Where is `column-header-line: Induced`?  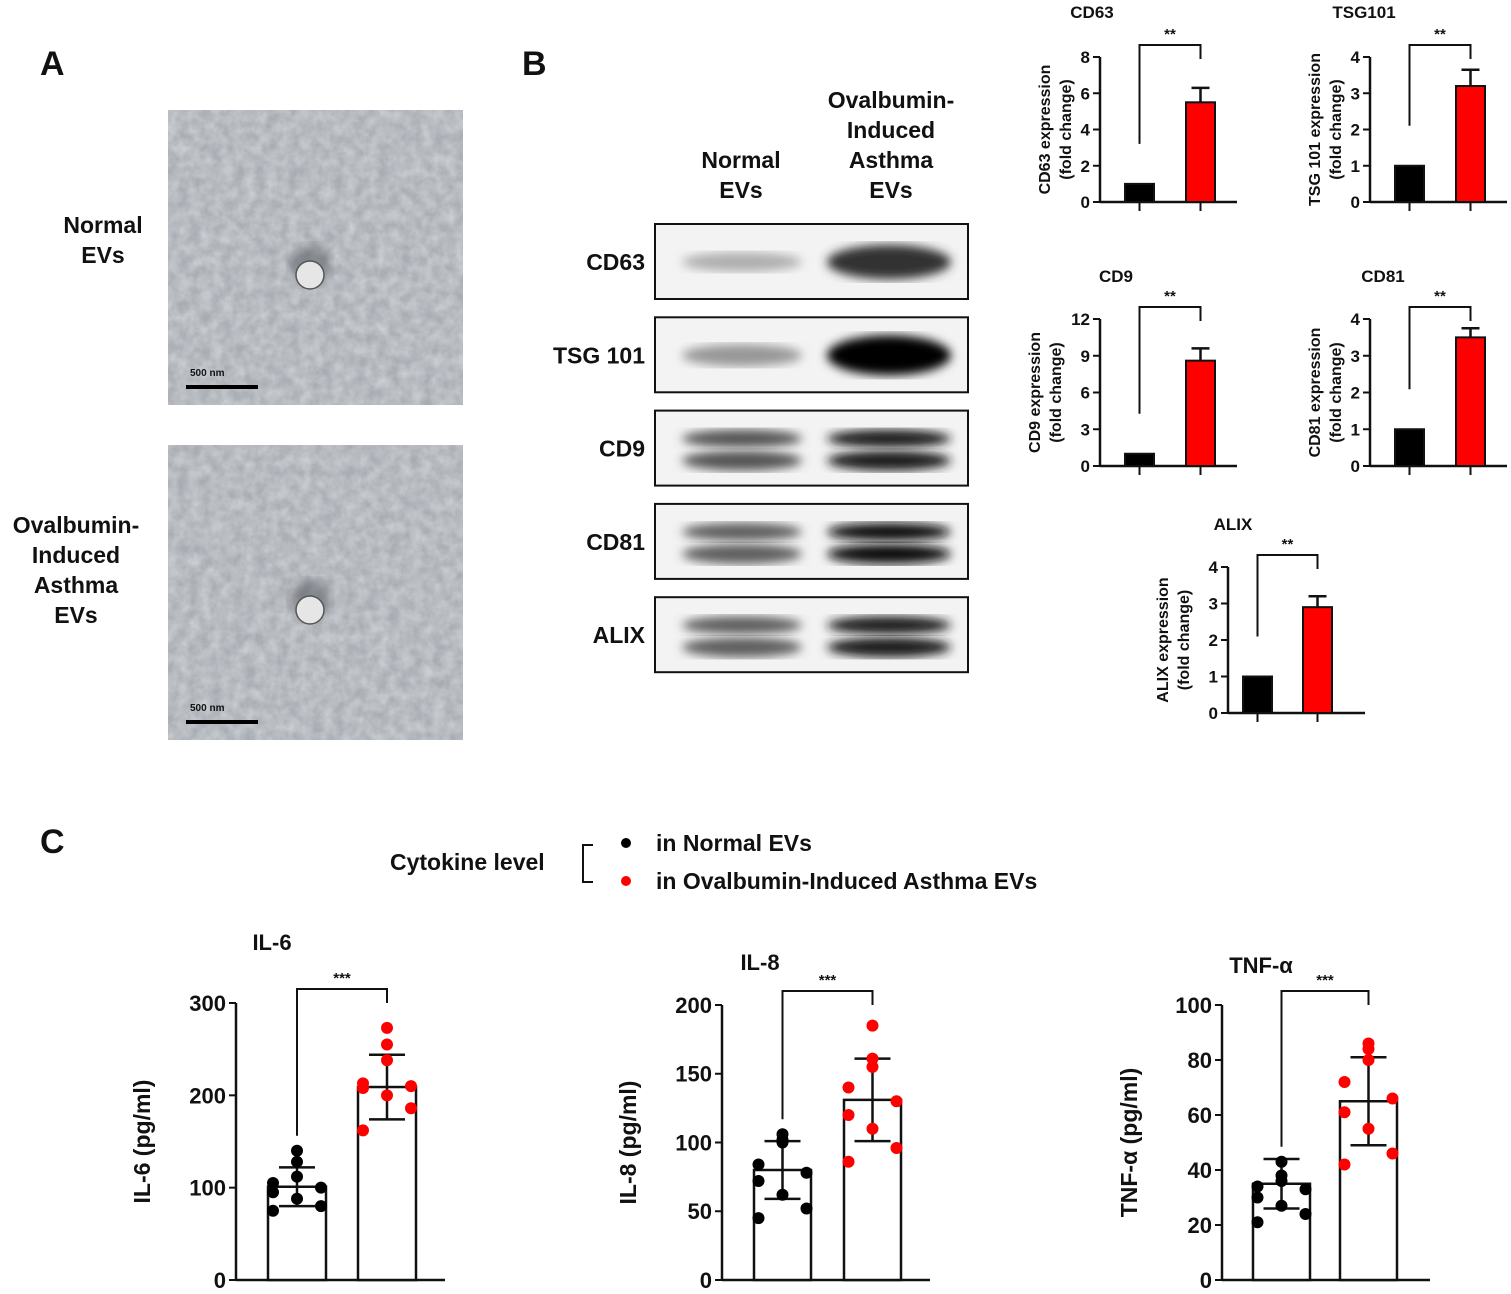 column-header-line: Induced is located at coordinates (891, 130).